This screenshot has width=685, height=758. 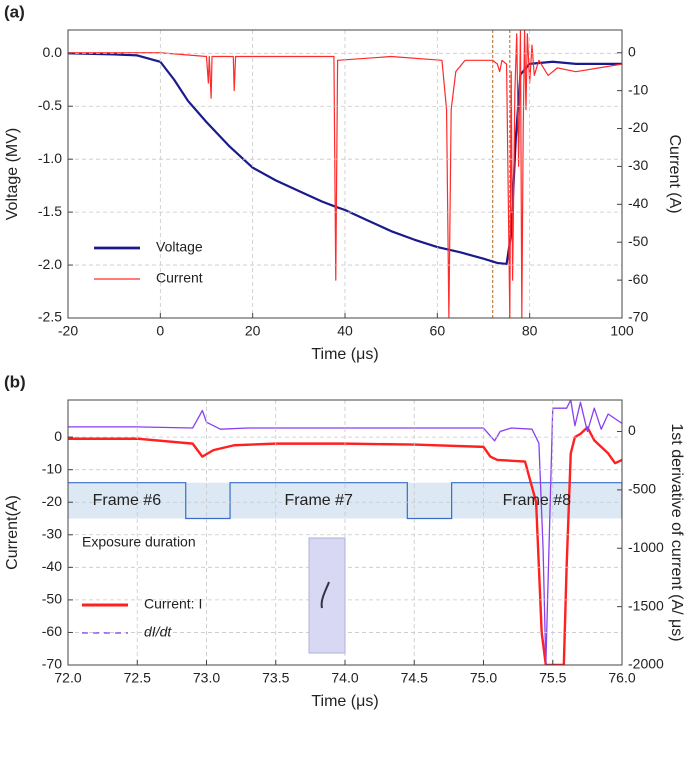 What do you see at coordinates (530, 331) in the screenshot?
I see `x-tick-label: 80` at bounding box center [530, 331].